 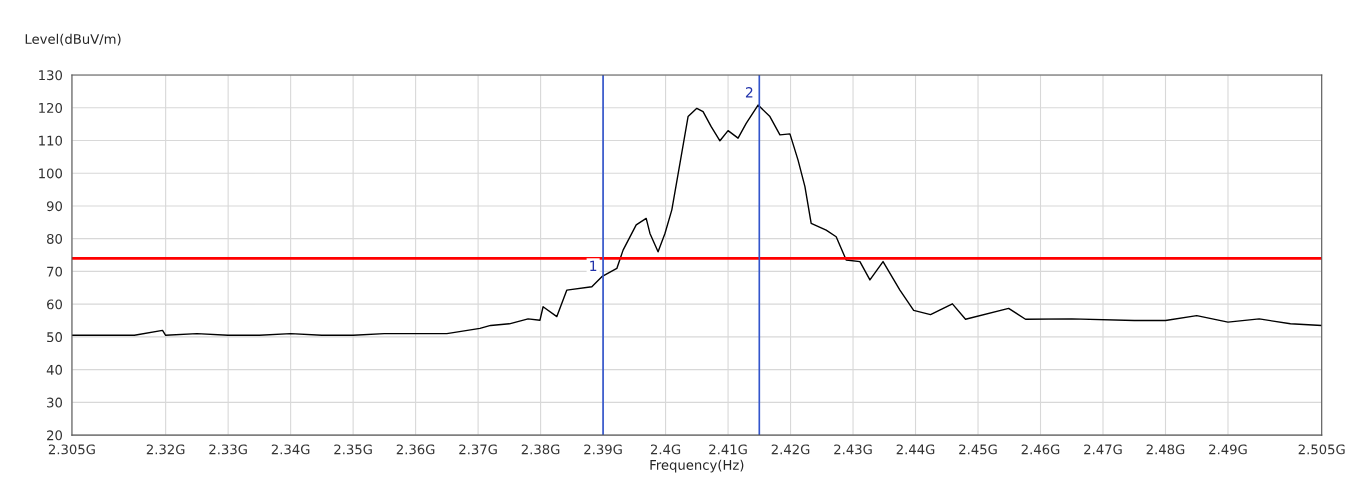 What do you see at coordinates (415, 449) in the screenshot?
I see `x-tick-label: 2.36G` at bounding box center [415, 449].